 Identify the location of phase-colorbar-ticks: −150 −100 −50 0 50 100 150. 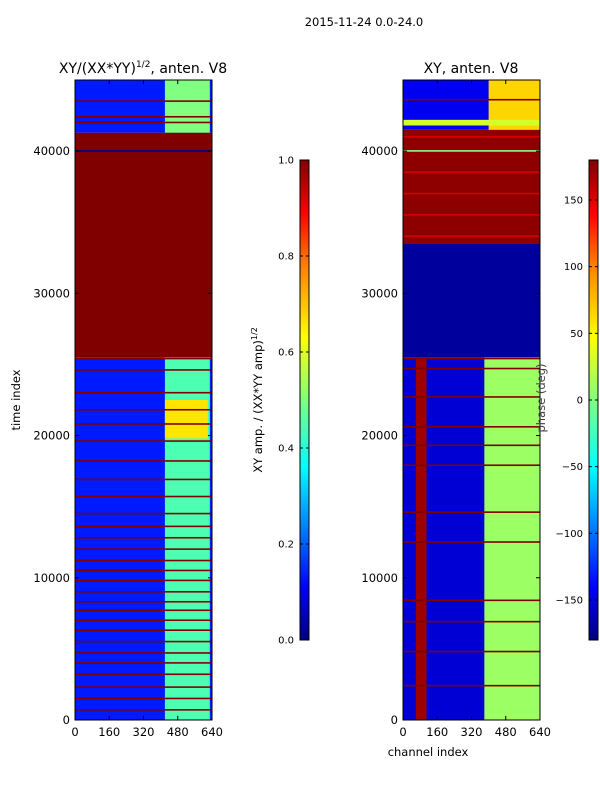
(577, 401).